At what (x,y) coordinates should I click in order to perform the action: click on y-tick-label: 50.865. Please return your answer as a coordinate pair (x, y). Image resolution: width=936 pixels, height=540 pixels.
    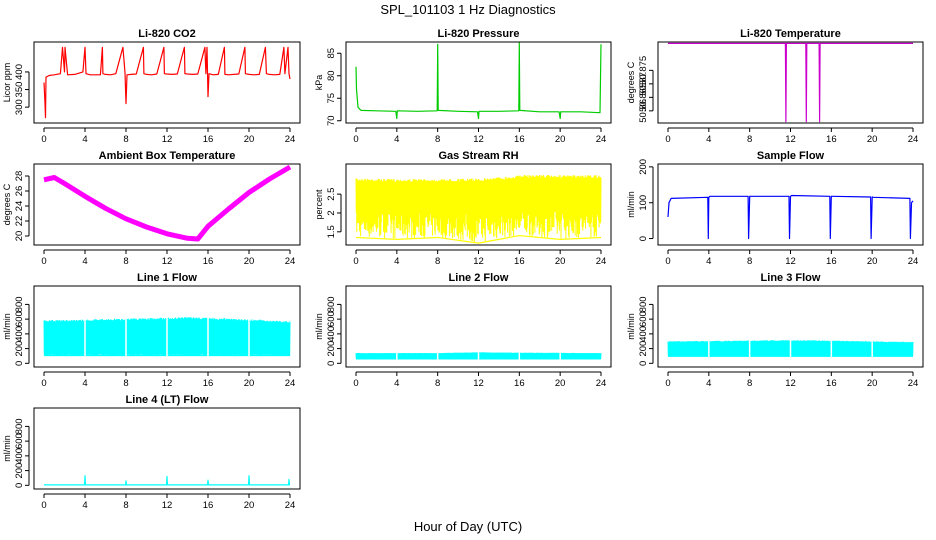
    Looking at the image, I should click on (643, 97).